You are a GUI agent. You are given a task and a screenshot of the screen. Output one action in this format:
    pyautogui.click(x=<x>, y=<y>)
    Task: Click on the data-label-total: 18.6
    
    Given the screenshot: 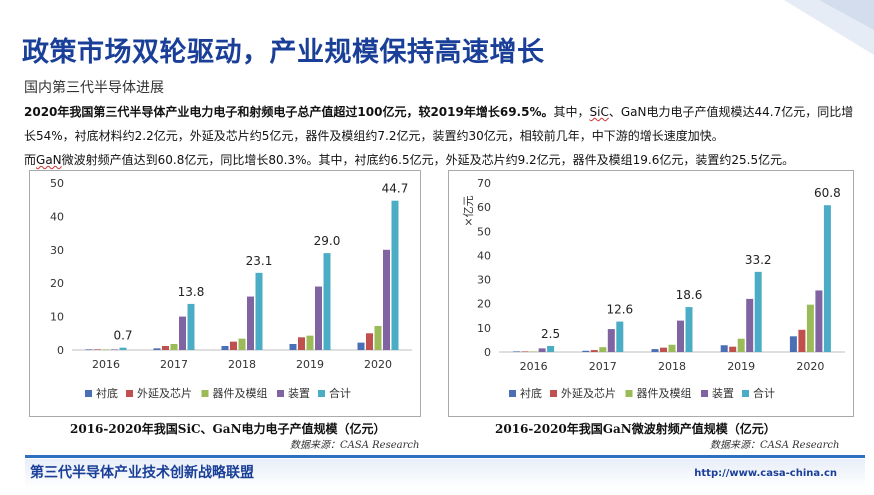 What is the action you would take?
    pyautogui.click(x=689, y=295)
    